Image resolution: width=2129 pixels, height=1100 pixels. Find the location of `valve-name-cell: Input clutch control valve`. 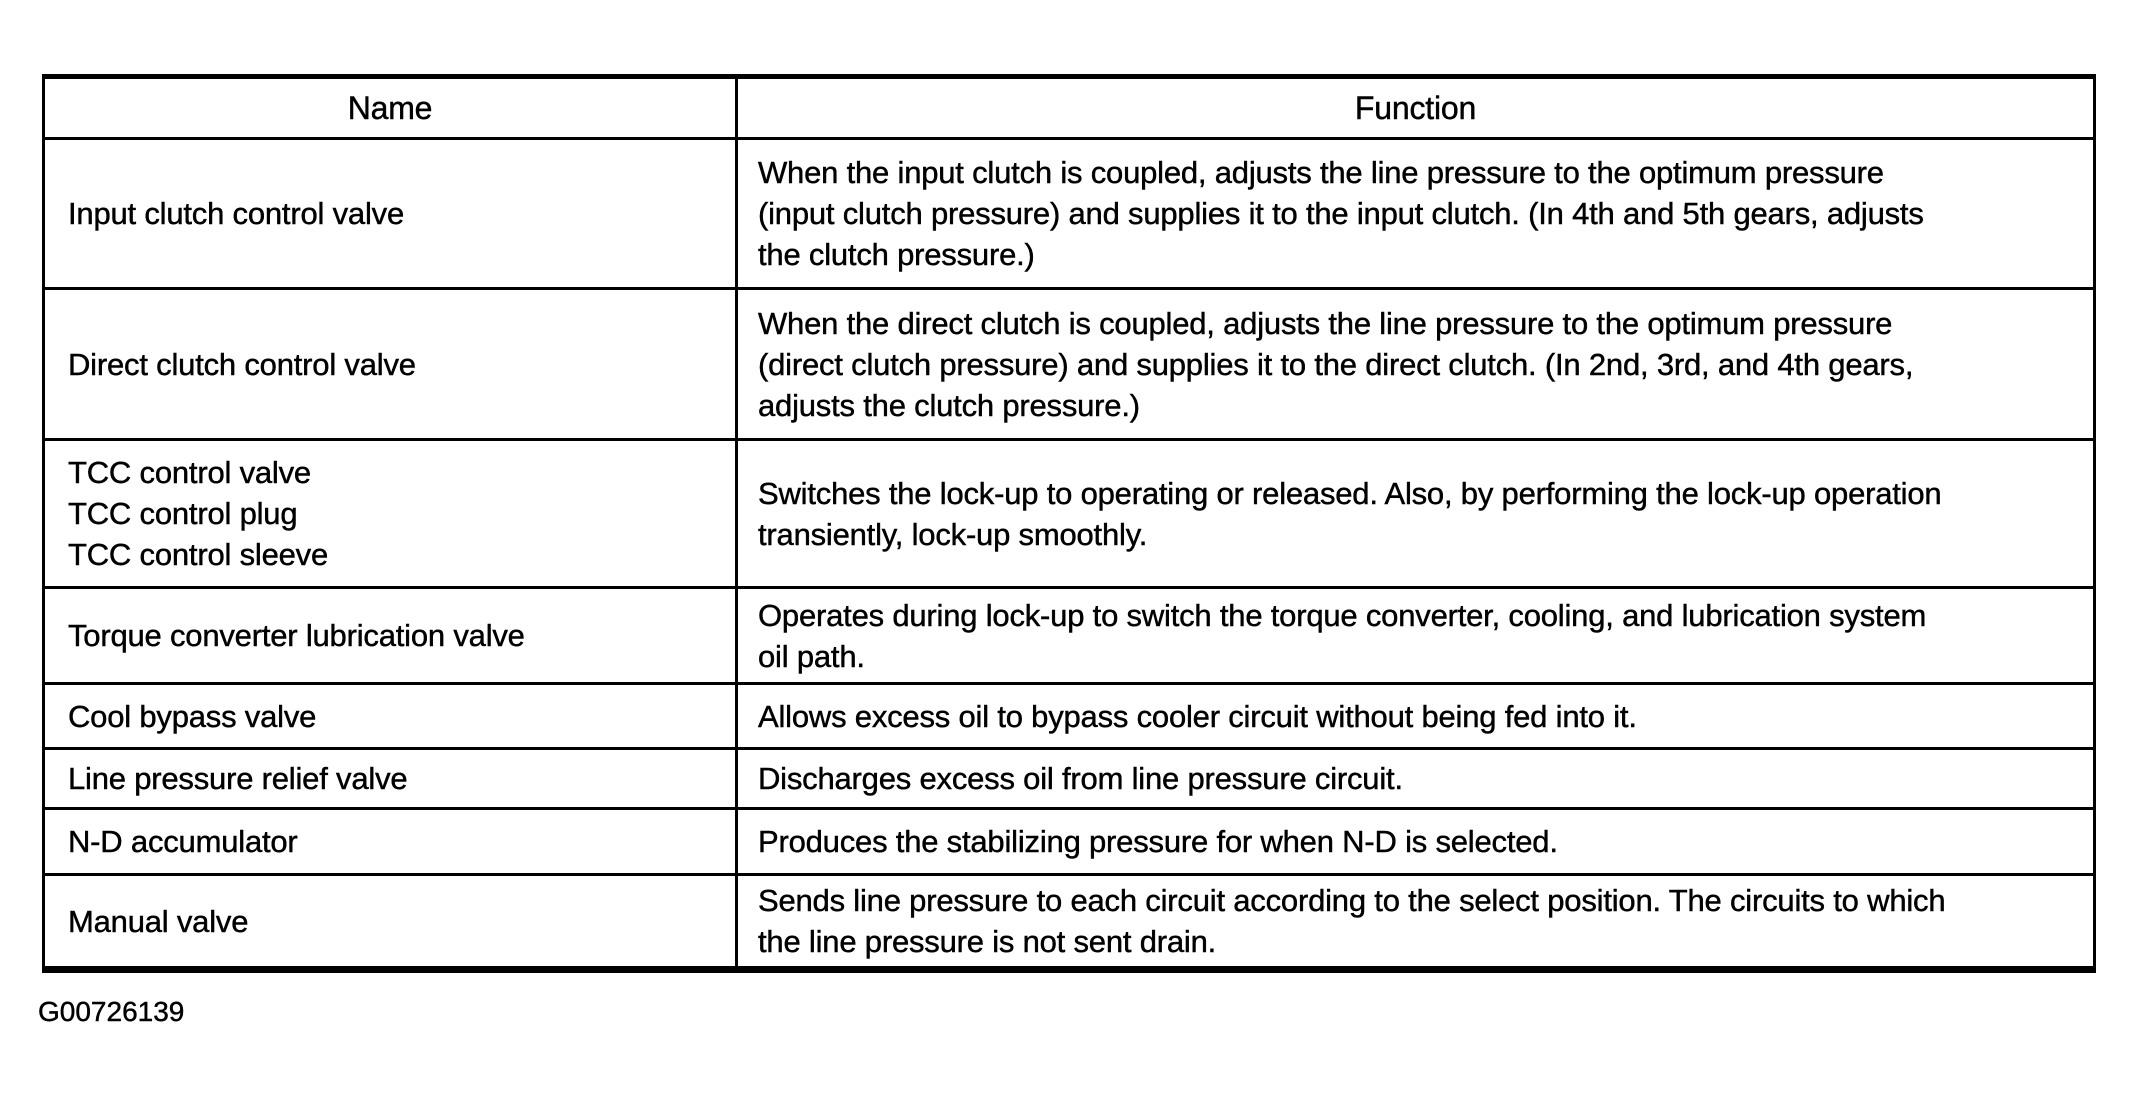

valve-name-cell: Input clutch control valve is located at coordinates (390, 214).